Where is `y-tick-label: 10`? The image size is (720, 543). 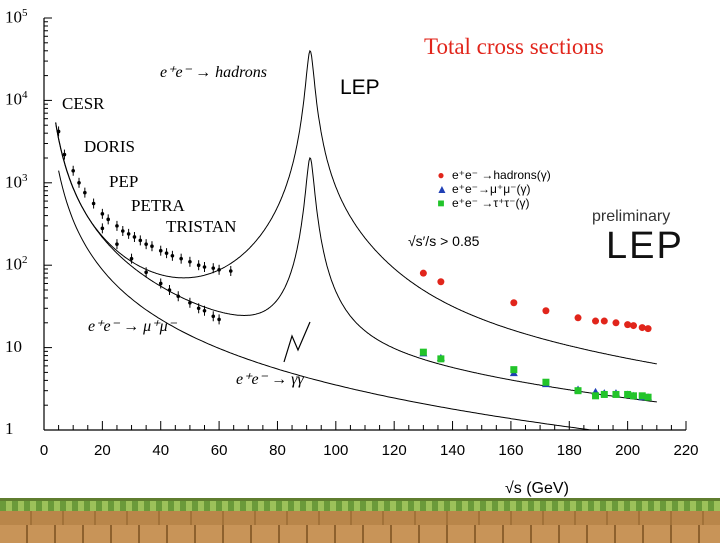
y-tick-label: 10 is located at coordinates (13, 347).